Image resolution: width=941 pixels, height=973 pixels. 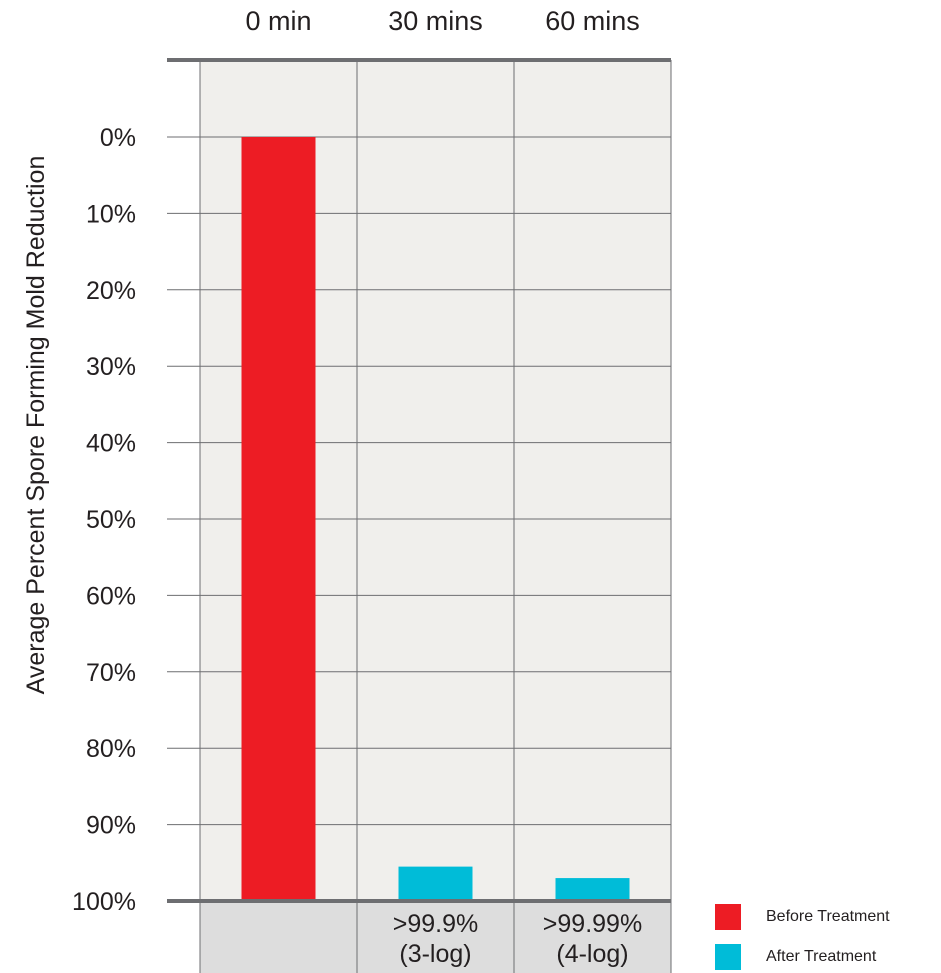 What do you see at coordinates (278, 519) in the screenshot?
I see `bar-before-treatment` at bounding box center [278, 519].